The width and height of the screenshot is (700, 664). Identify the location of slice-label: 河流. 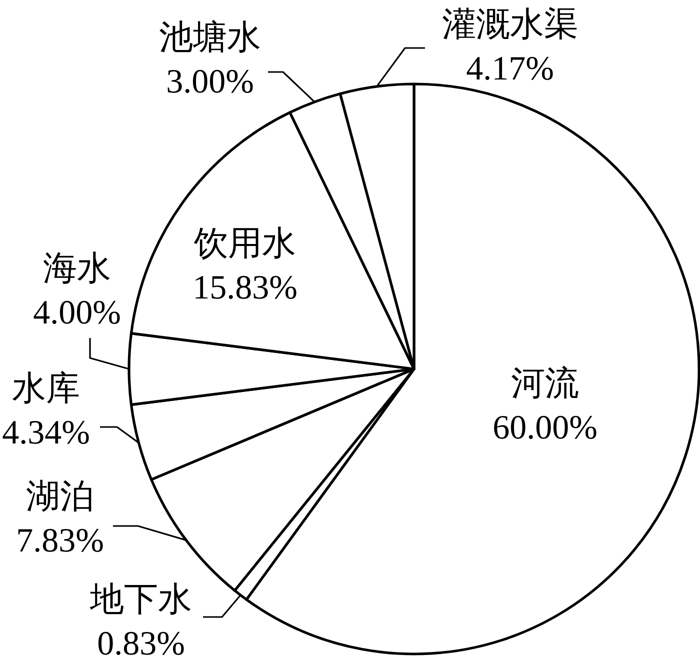
(545, 384).